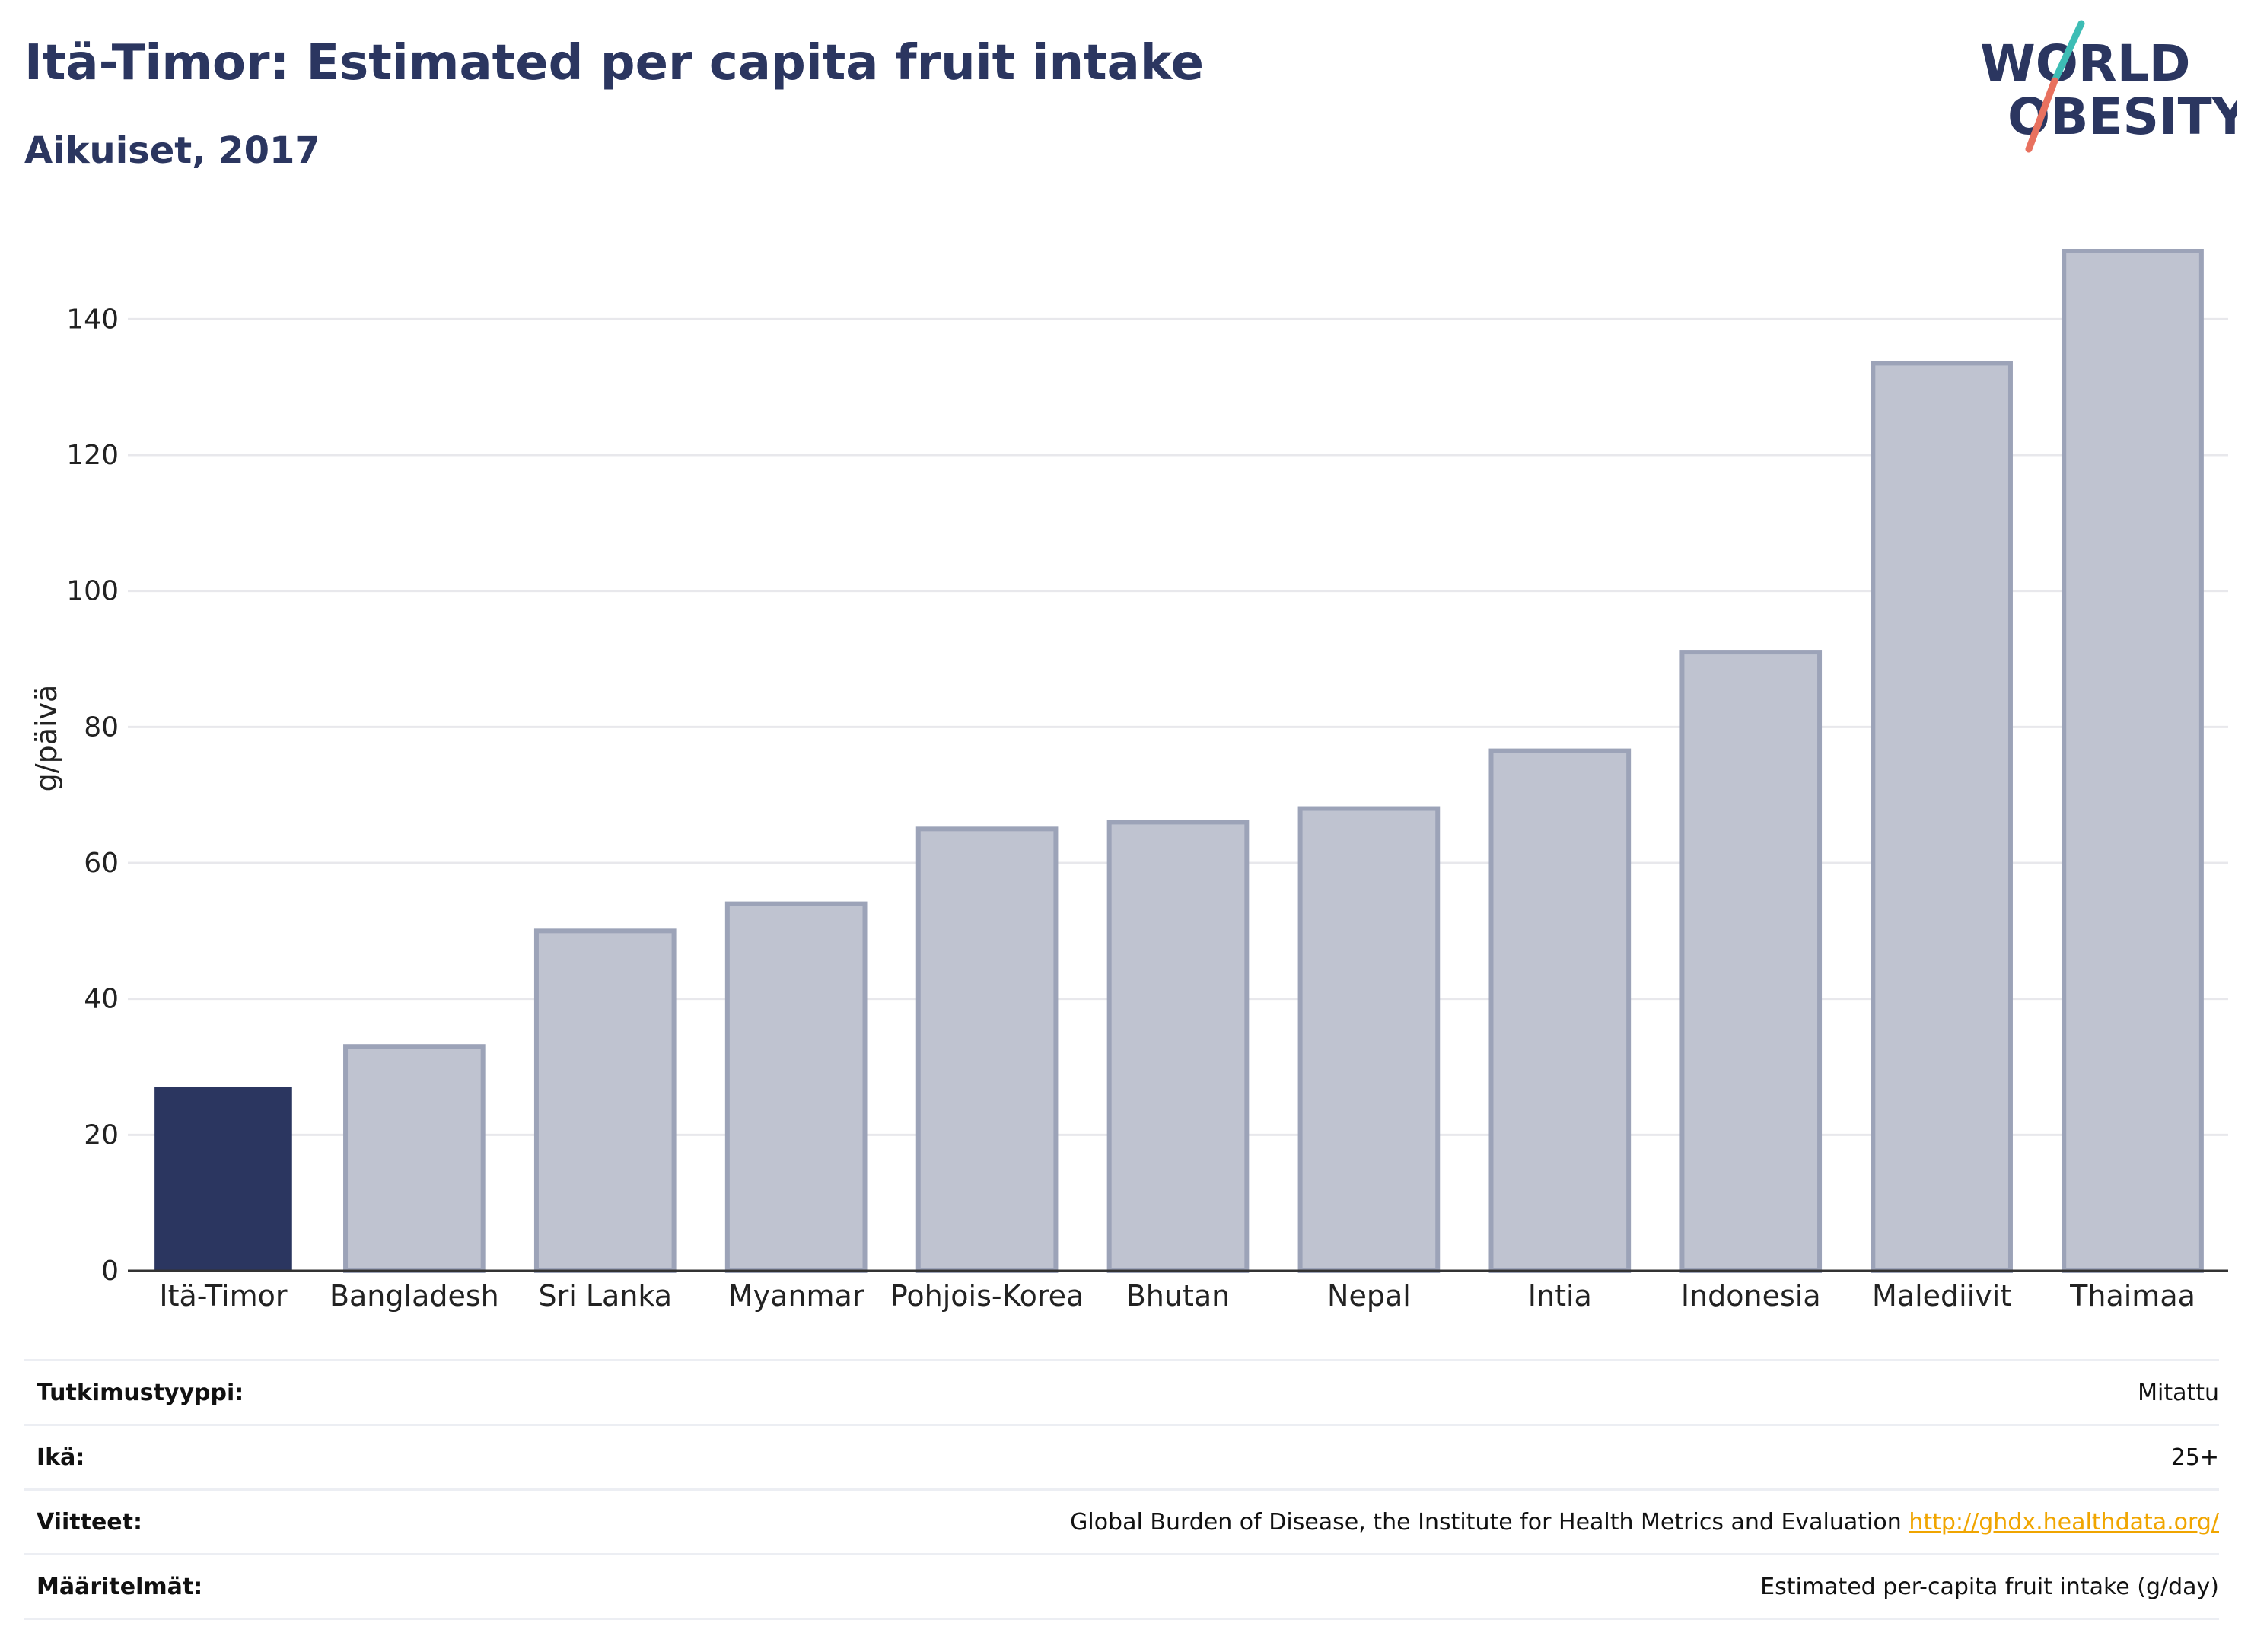 The width and height of the screenshot is (2251, 1652). I want to click on world-obesity-logo: WORLD OBESITY, so click(2108, 86).